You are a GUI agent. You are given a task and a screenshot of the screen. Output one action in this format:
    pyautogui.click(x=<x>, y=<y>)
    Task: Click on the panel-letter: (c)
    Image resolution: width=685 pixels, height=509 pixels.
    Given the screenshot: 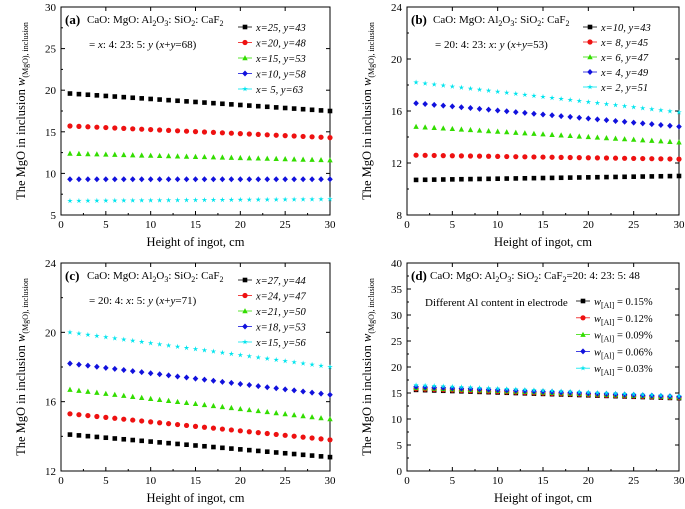 What is the action you would take?
    pyautogui.click(x=72, y=275)
    